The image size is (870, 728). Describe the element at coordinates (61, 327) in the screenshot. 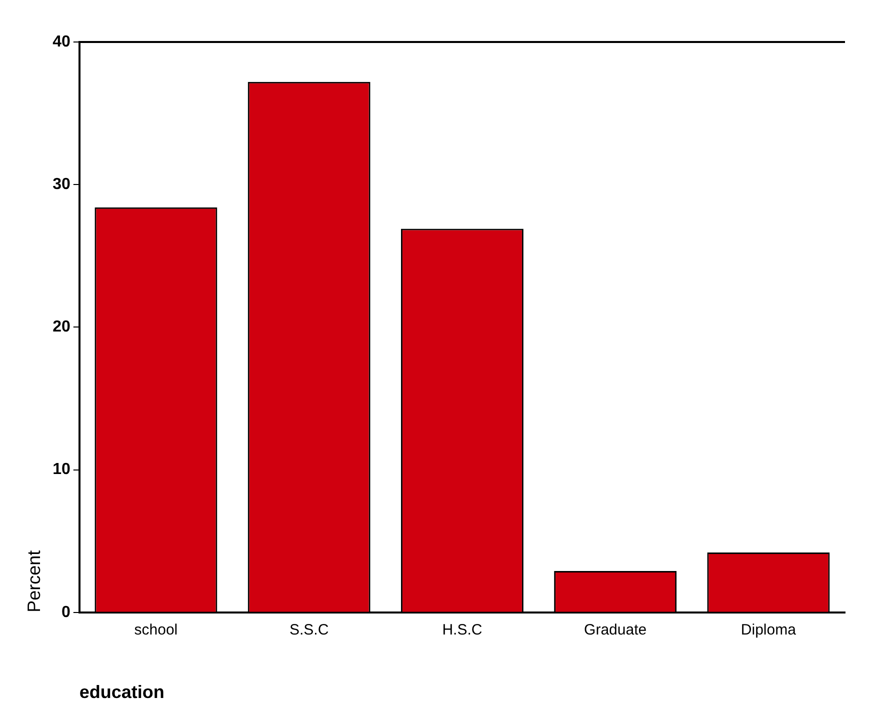

I see `y-tick-label: 20` at that location.